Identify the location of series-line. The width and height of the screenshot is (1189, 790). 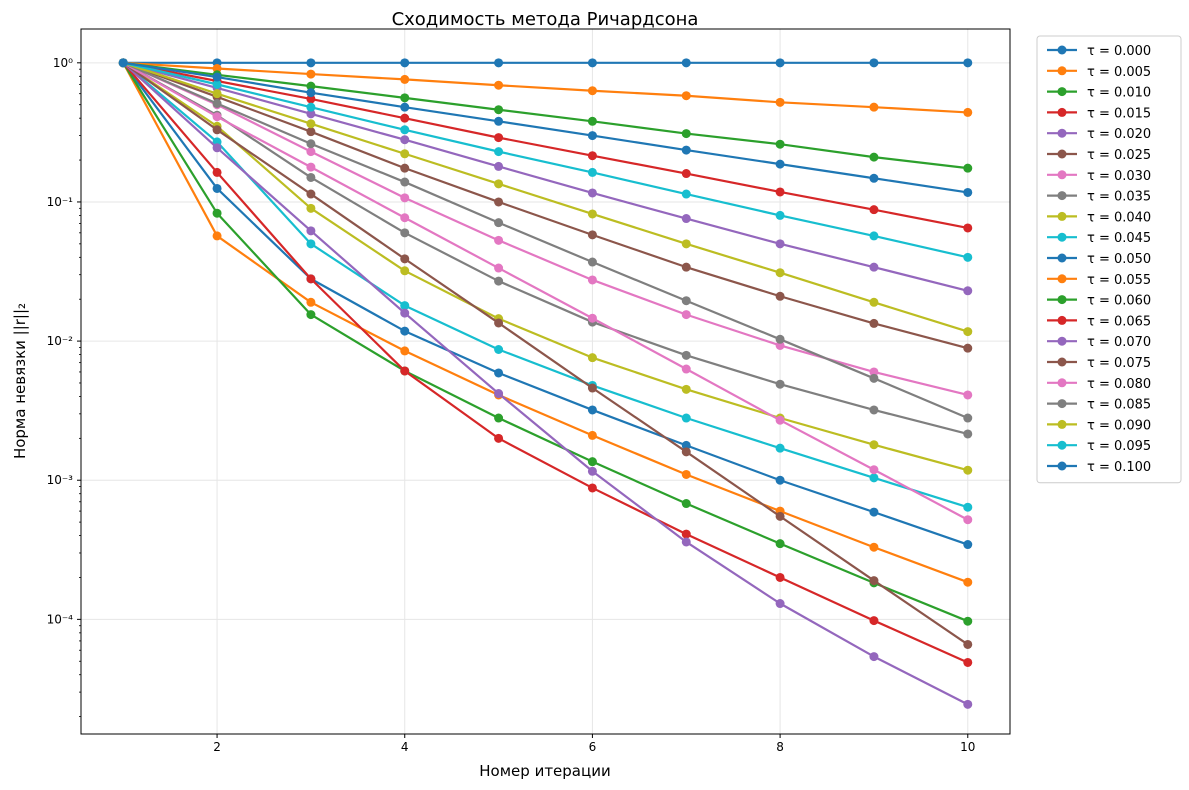
(545, 87).